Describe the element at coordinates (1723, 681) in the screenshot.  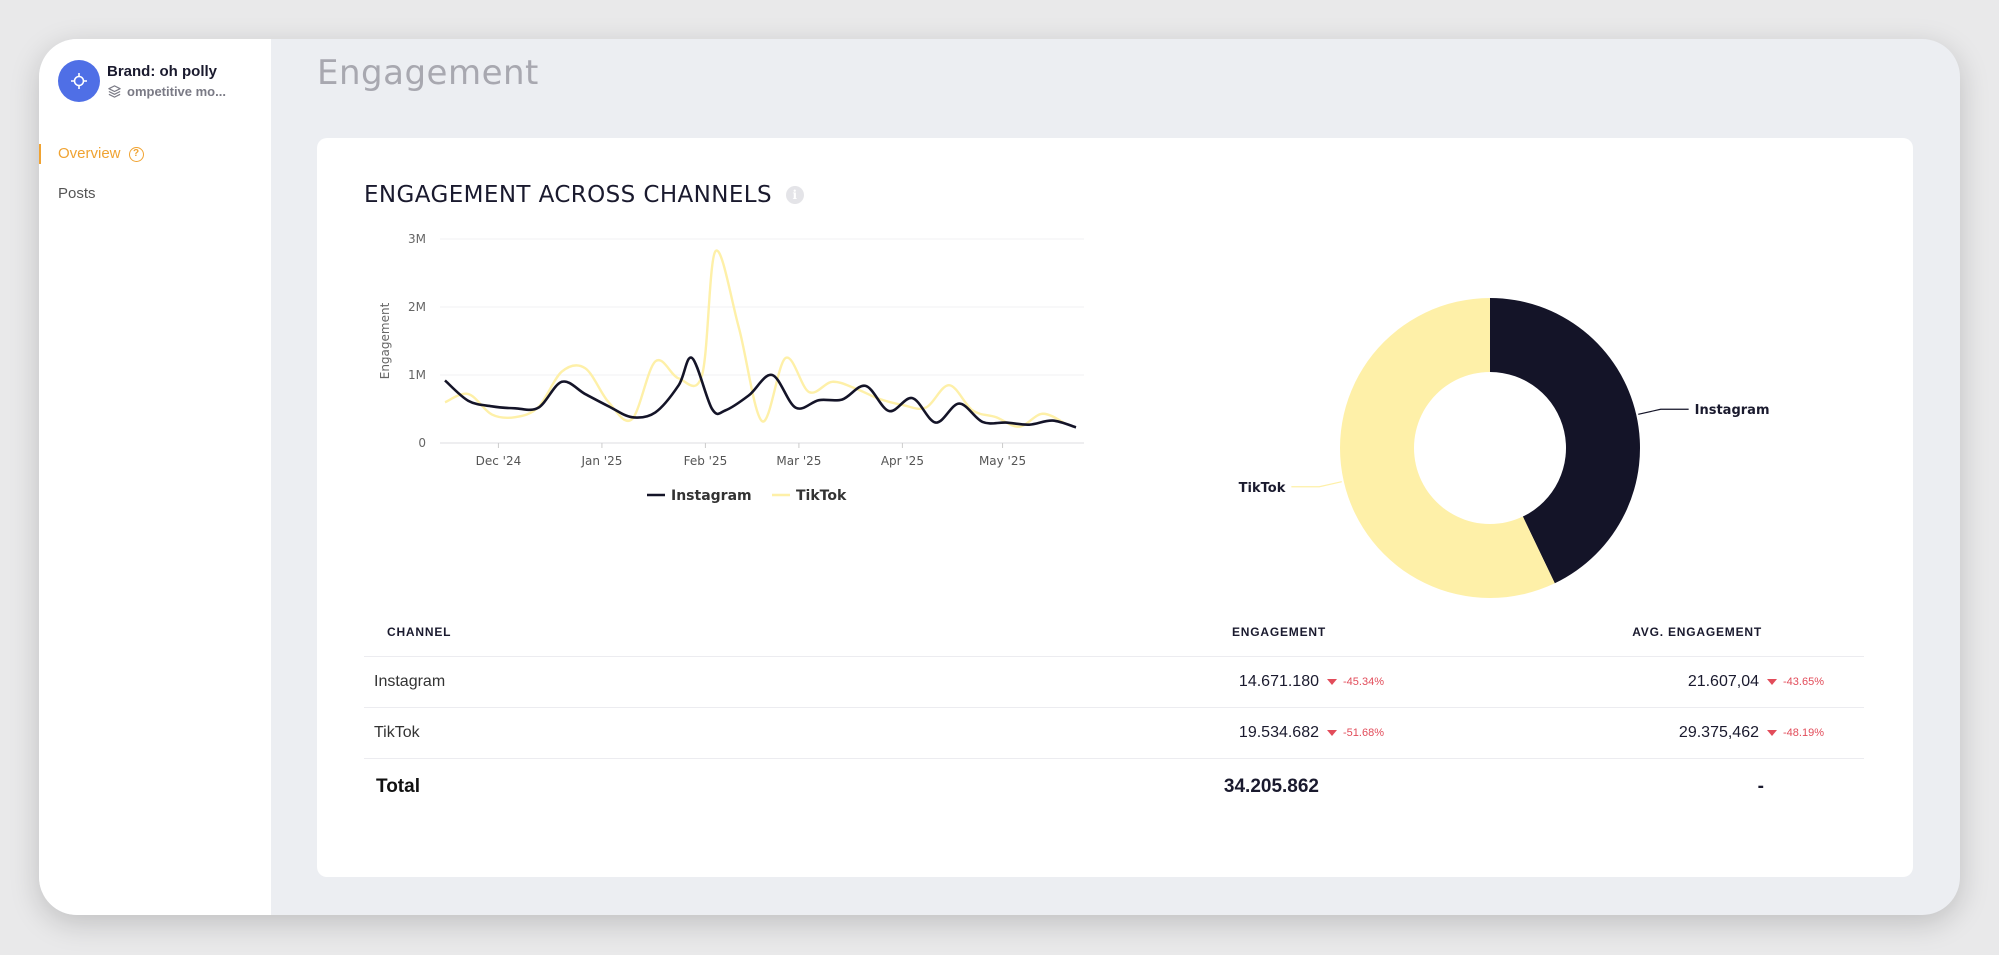
I see `avg-engagement-cell: 21.607,04` at that location.